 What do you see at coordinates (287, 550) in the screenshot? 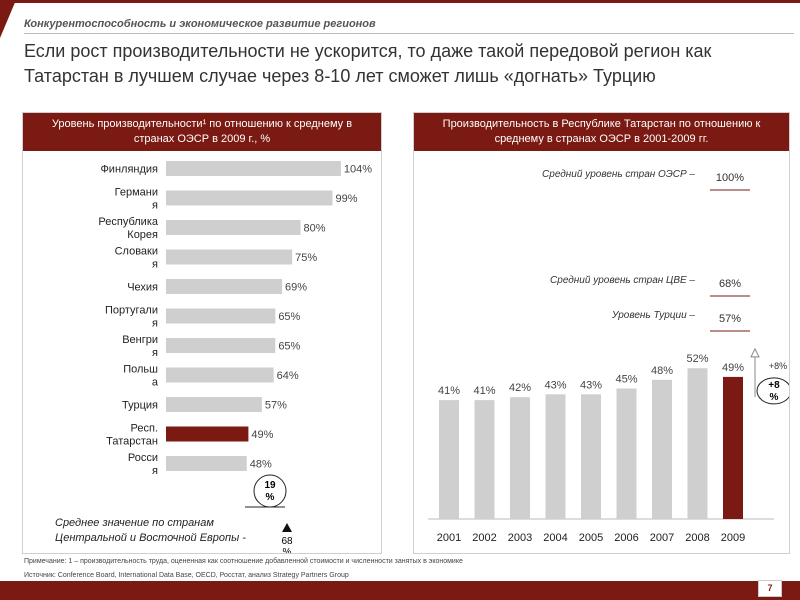
I see `reference-value: %` at bounding box center [287, 550].